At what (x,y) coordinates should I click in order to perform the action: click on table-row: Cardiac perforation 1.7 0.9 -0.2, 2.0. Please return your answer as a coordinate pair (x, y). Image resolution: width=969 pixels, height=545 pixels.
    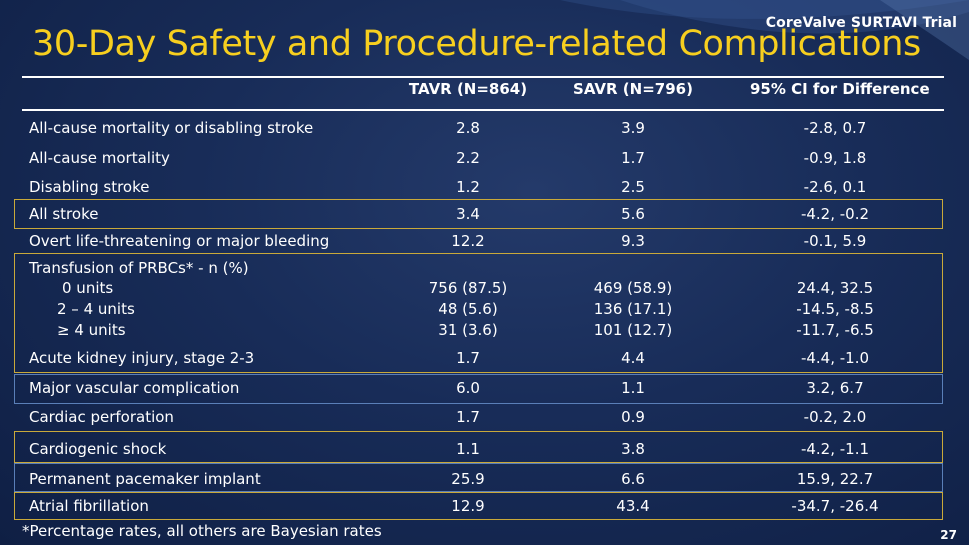
    Looking at the image, I should click on (484, 417).